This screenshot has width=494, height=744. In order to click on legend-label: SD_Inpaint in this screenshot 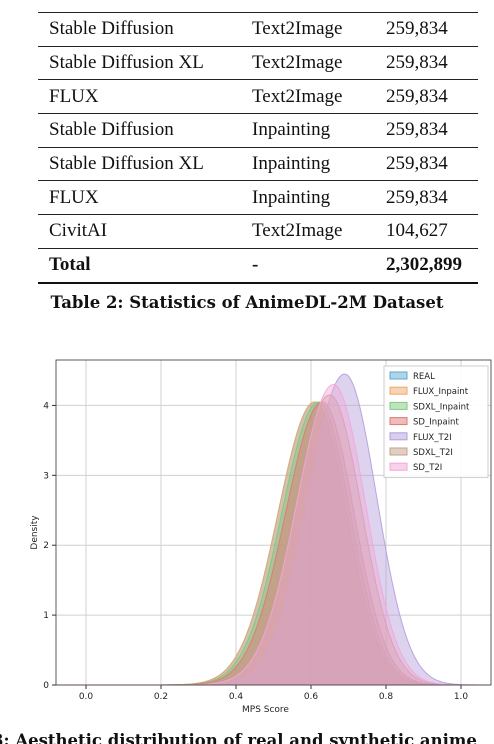, I will do `click(436, 423)`.